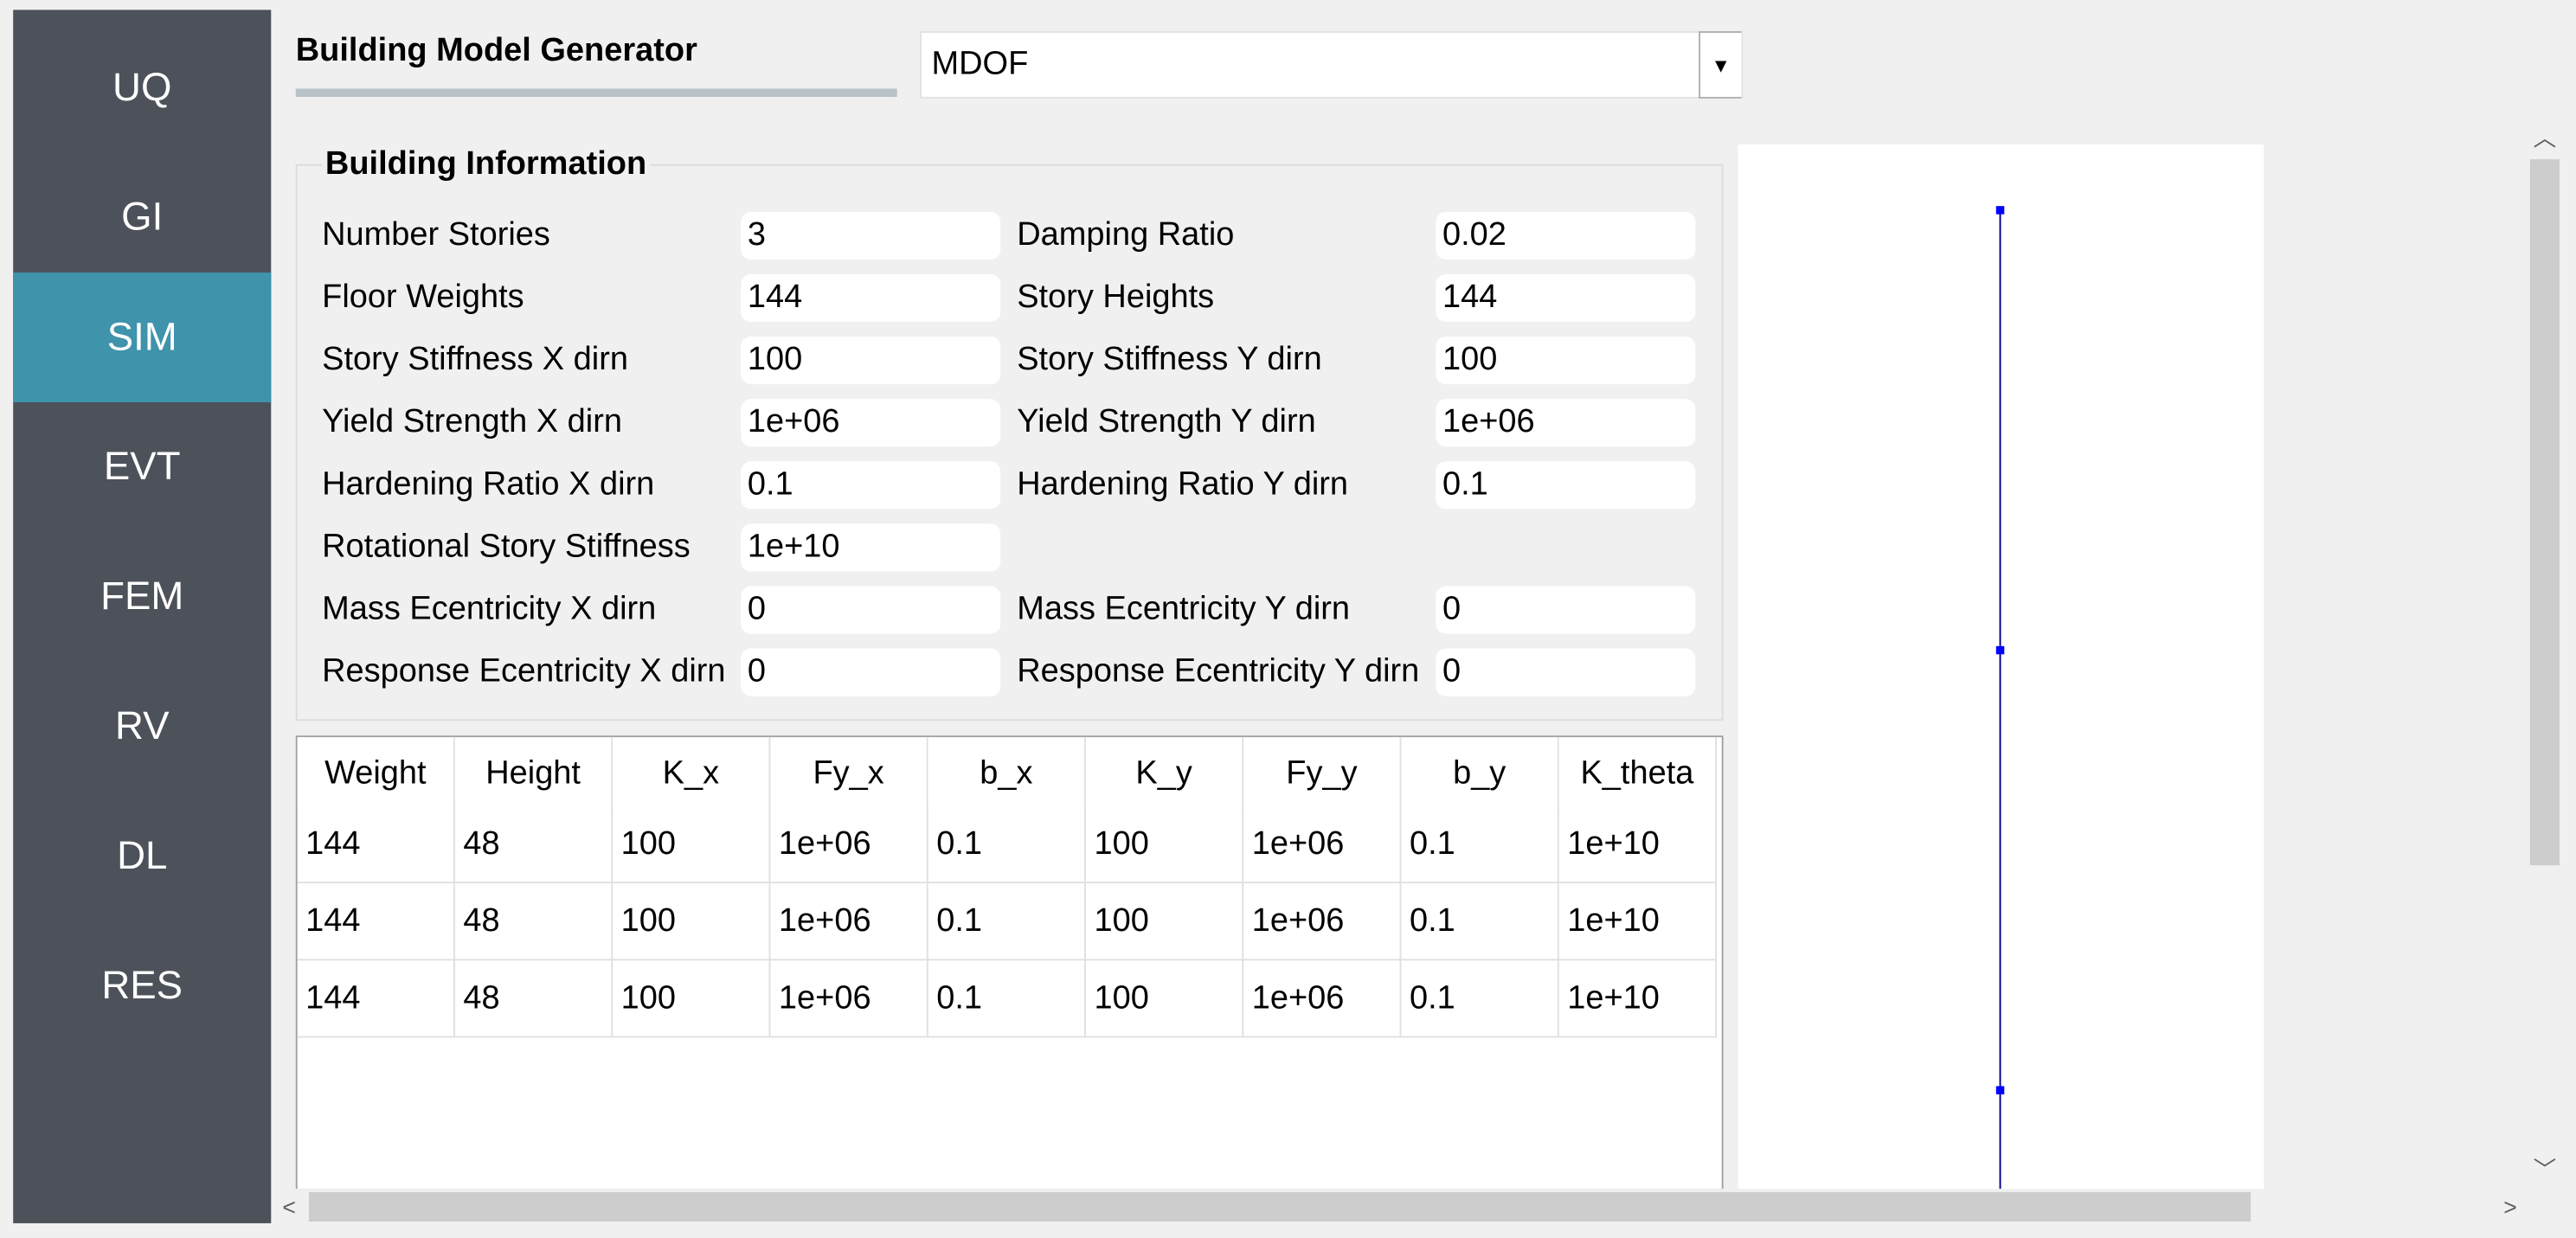 The width and height of the screenshot is (2576, 1238). Describe the element at coordinates (1126, 234) in the screenshot. I see `damping-ratio-label: Damping Ratio` at that location.